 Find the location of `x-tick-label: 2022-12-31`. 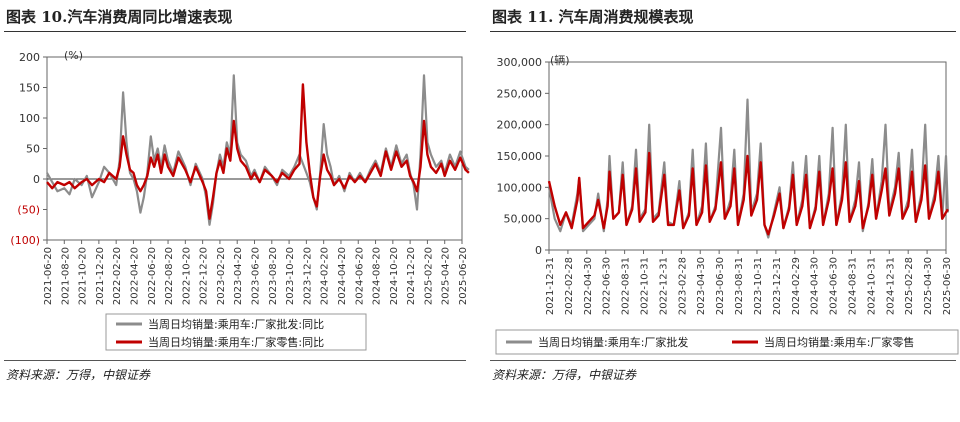

x-tick-label: 2022-12-31 is located at coordinates (663, 286).